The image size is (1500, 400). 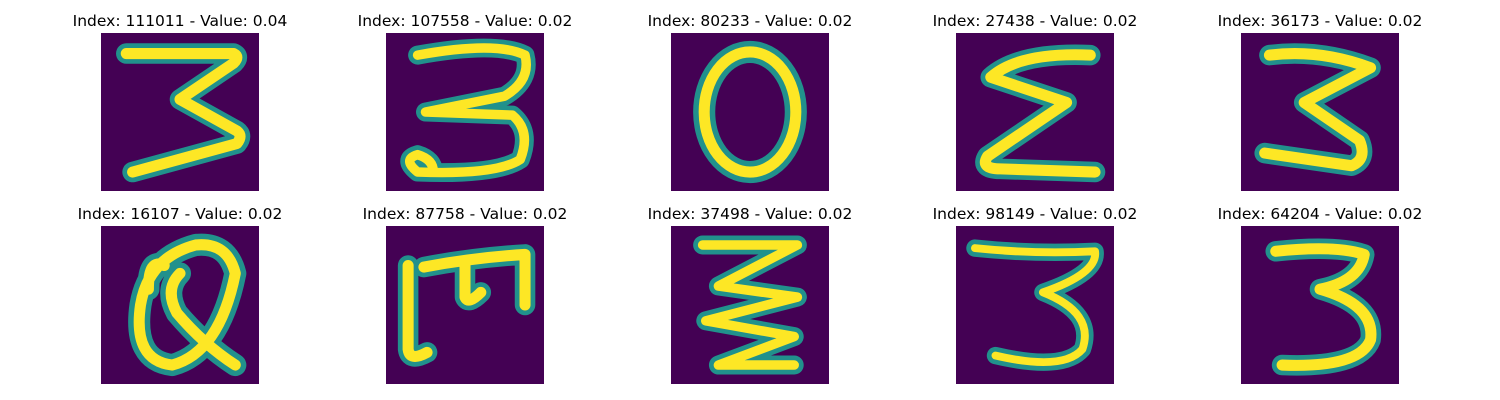 What do you see at coordinates (465, 214) in the screenshot?
I see `panel-title: Index: 87758 - Value: 0.02` at bounding box center [465, 214].